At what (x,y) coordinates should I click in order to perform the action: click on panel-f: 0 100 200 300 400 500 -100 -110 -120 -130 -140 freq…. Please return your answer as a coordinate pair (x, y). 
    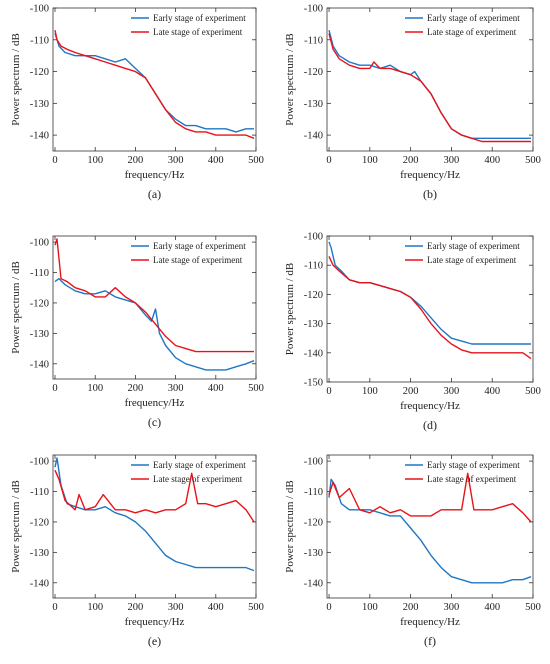
    Looking at the image, I should click on (412, 551).